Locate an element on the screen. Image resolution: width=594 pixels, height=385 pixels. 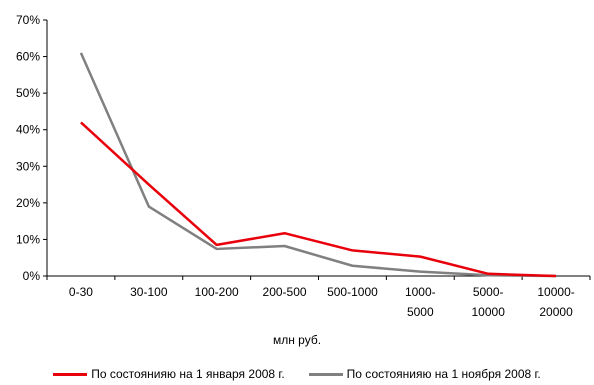
x-tick-label: 30-100 is located at coordinates (149, 292).